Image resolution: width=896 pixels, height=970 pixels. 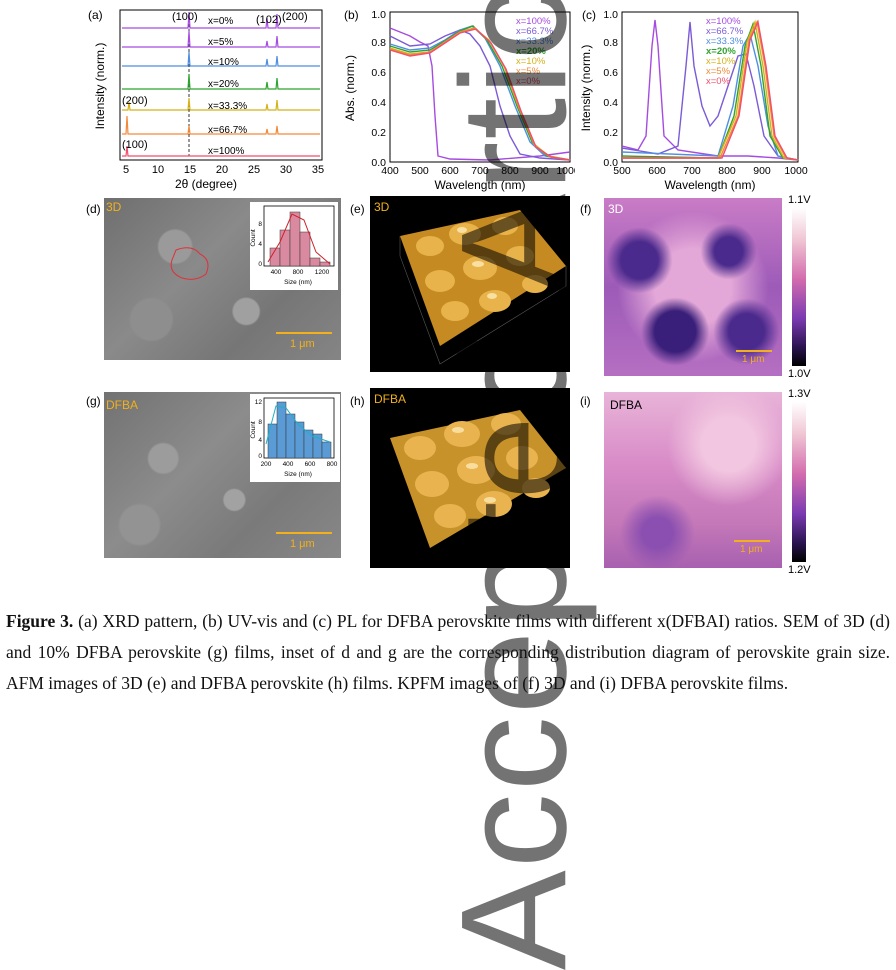 I want to click on afm-tag-3d: 3D, so click(x=382, y=207).